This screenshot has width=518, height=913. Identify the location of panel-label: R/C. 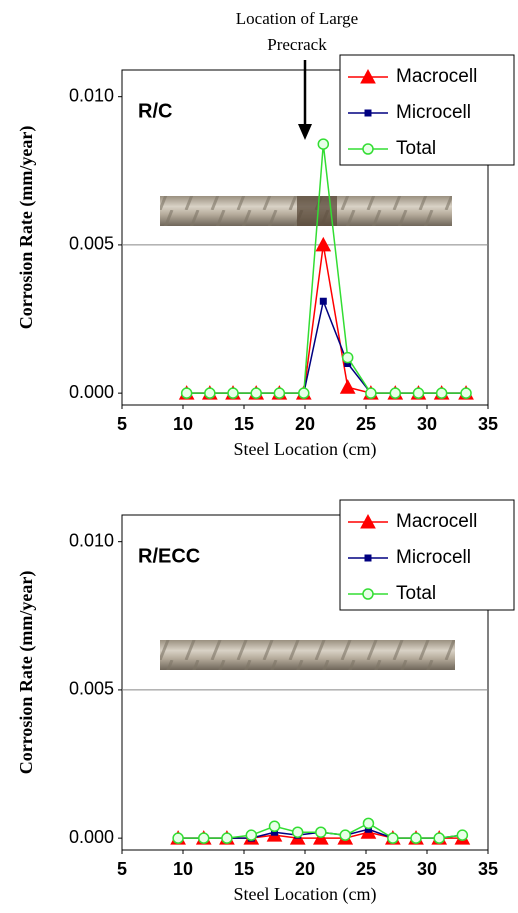
(155, 111).